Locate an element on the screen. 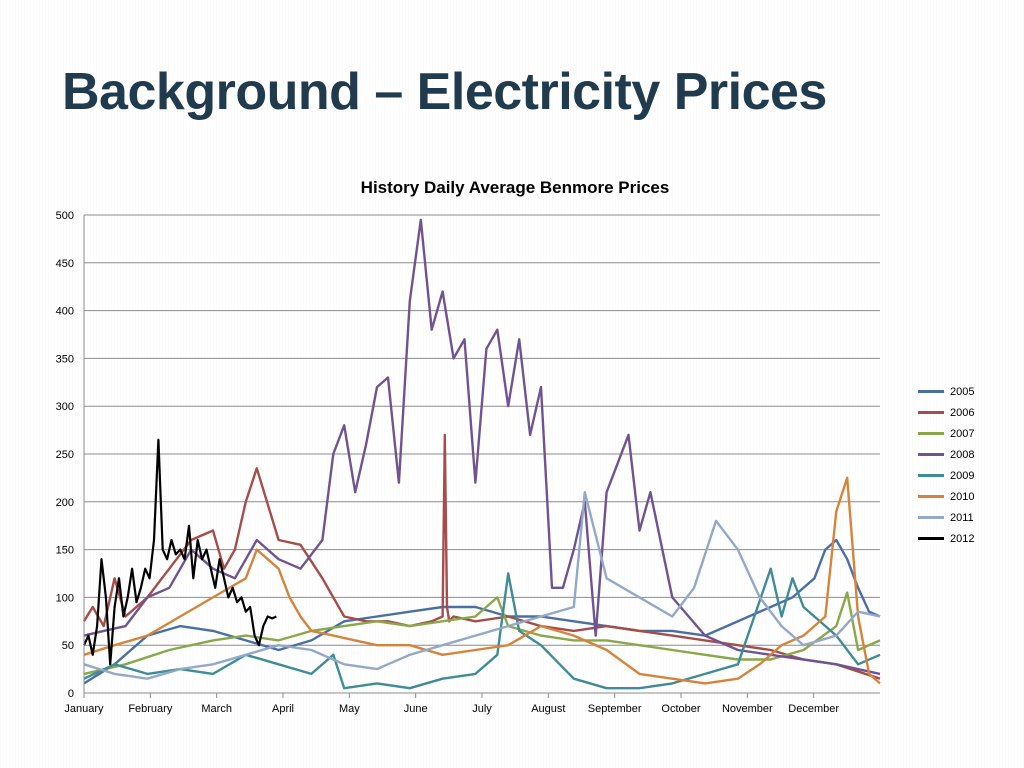 Image resolution: width=1024 pixels, height=768 pixels. slide-title: Background – Electricity Prices is located at coordinates (444, 92).